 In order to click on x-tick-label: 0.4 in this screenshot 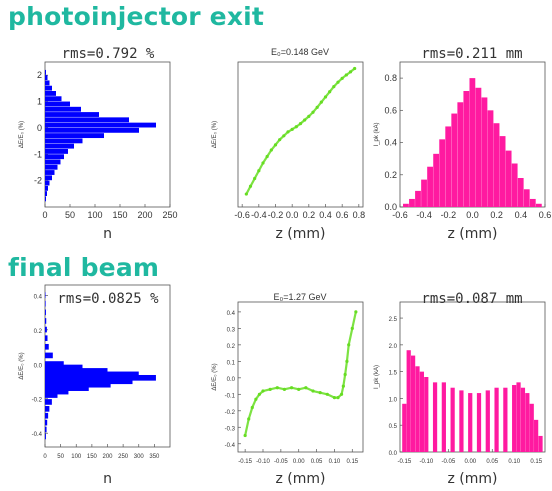, I will do `click(325, 215)`.